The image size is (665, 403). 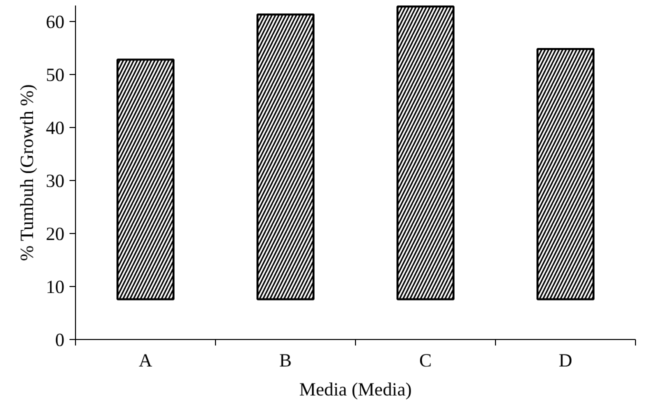 I want to click on x-axis-title: Media (Media), so click(x=355, y=390).